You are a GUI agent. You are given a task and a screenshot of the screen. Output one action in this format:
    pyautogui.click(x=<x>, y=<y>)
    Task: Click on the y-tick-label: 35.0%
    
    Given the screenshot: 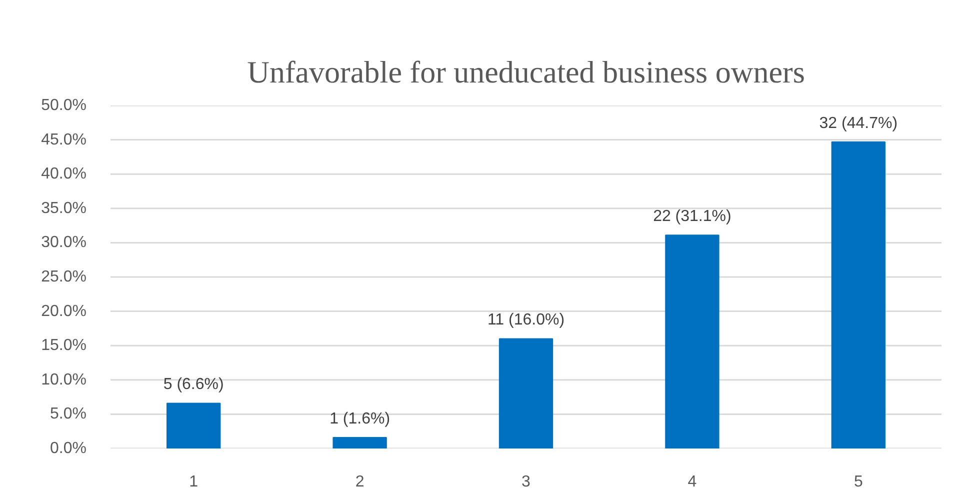 What is the action you would take?
    pyautogui.click(x=64, y=208)
    